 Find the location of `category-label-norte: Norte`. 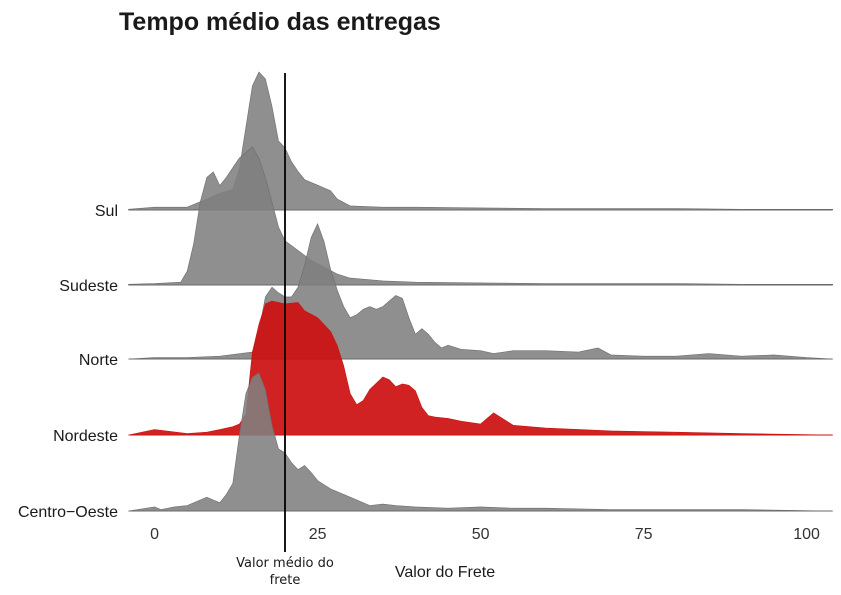

category-label-norte: Norte is located at coordinates (98, 360).